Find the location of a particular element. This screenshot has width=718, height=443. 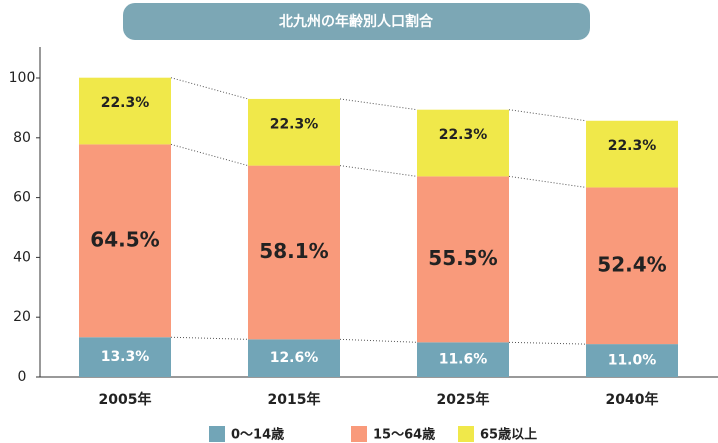

value-label: 52.4% is located at coordinates (631, 264).